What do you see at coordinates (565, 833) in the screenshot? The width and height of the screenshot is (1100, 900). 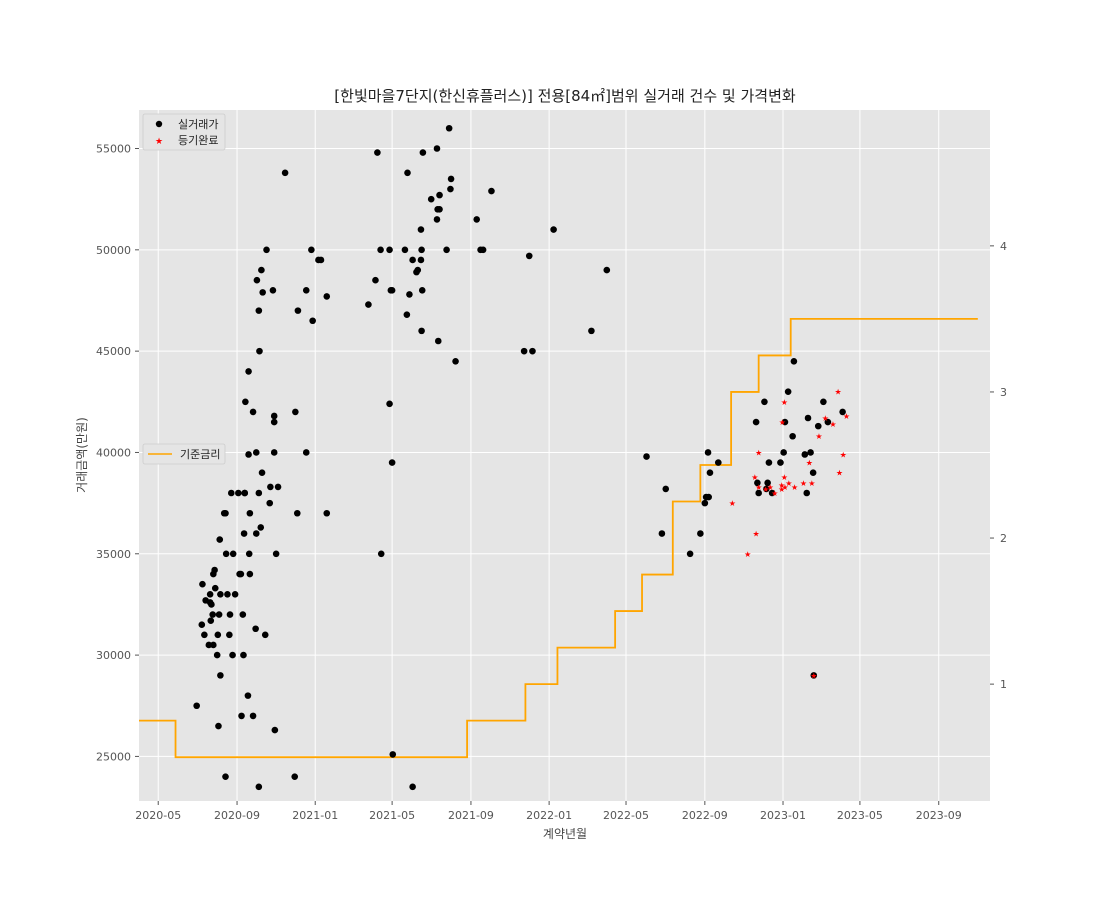 I see `x-axis-label: 계약년월` at bounding box center [565, 833].